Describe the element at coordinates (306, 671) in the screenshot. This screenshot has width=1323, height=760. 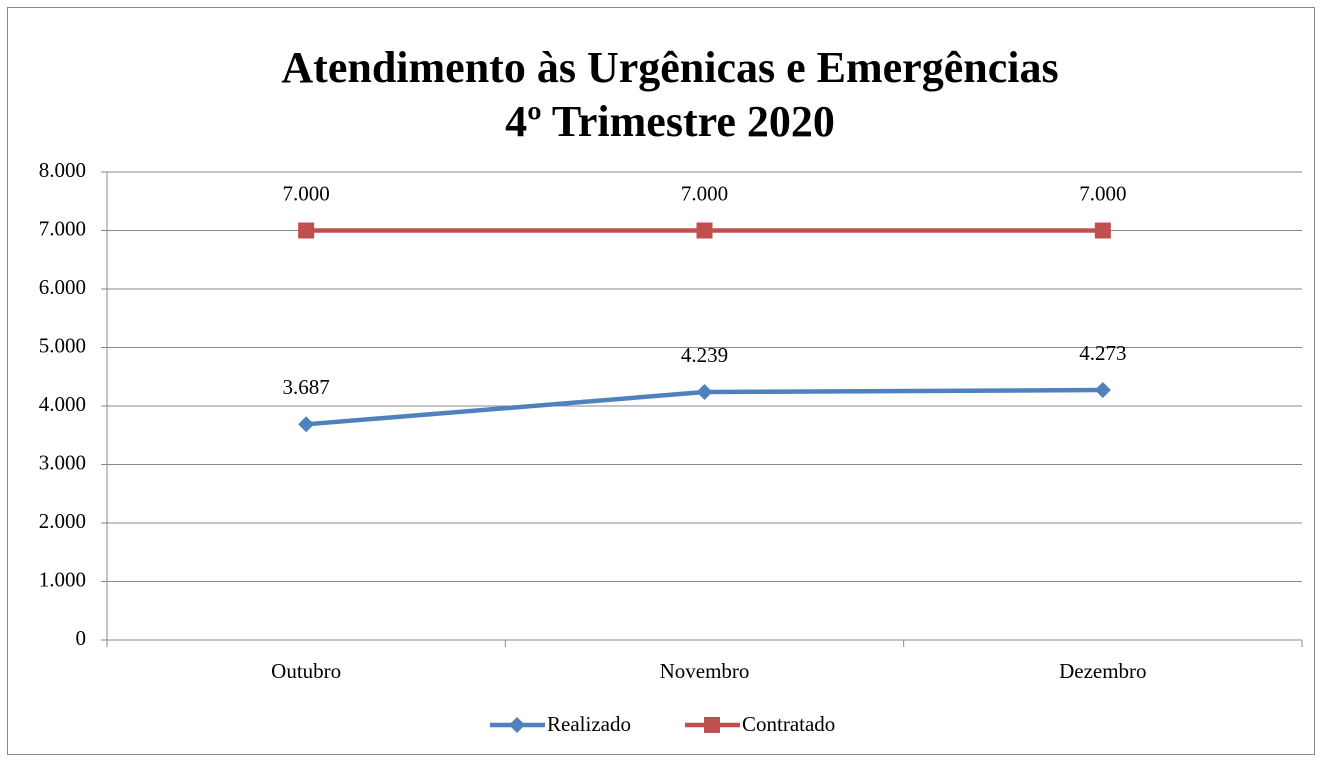
I see `x-tick-label: Outubro` at that location.